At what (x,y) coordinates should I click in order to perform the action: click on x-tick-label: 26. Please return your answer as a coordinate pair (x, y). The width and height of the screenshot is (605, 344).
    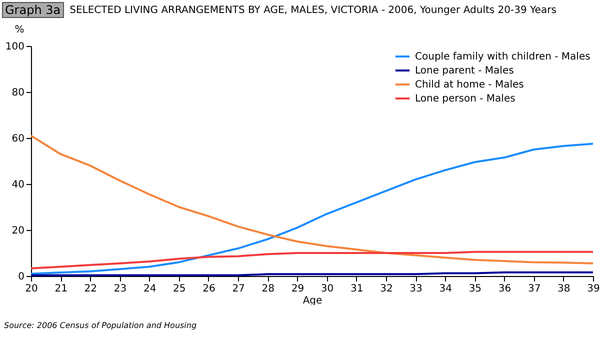
    Looking at the image, I should click on (209, 289).